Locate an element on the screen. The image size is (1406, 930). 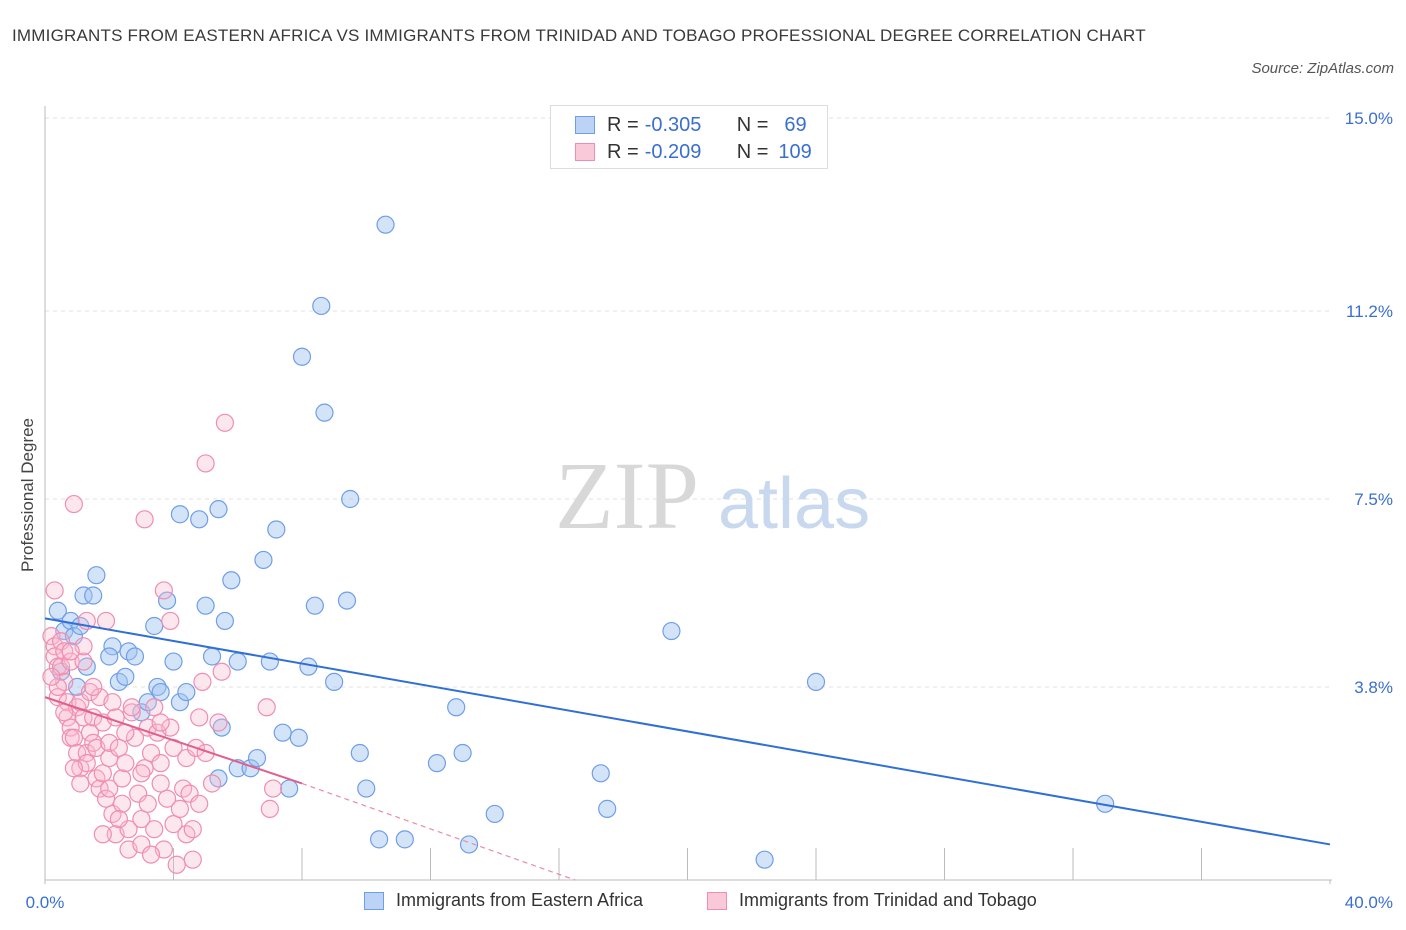
legend-item-trinidad-tobago: Immigrants from Trinidad and Tobago is located at coordinates (872, 900).